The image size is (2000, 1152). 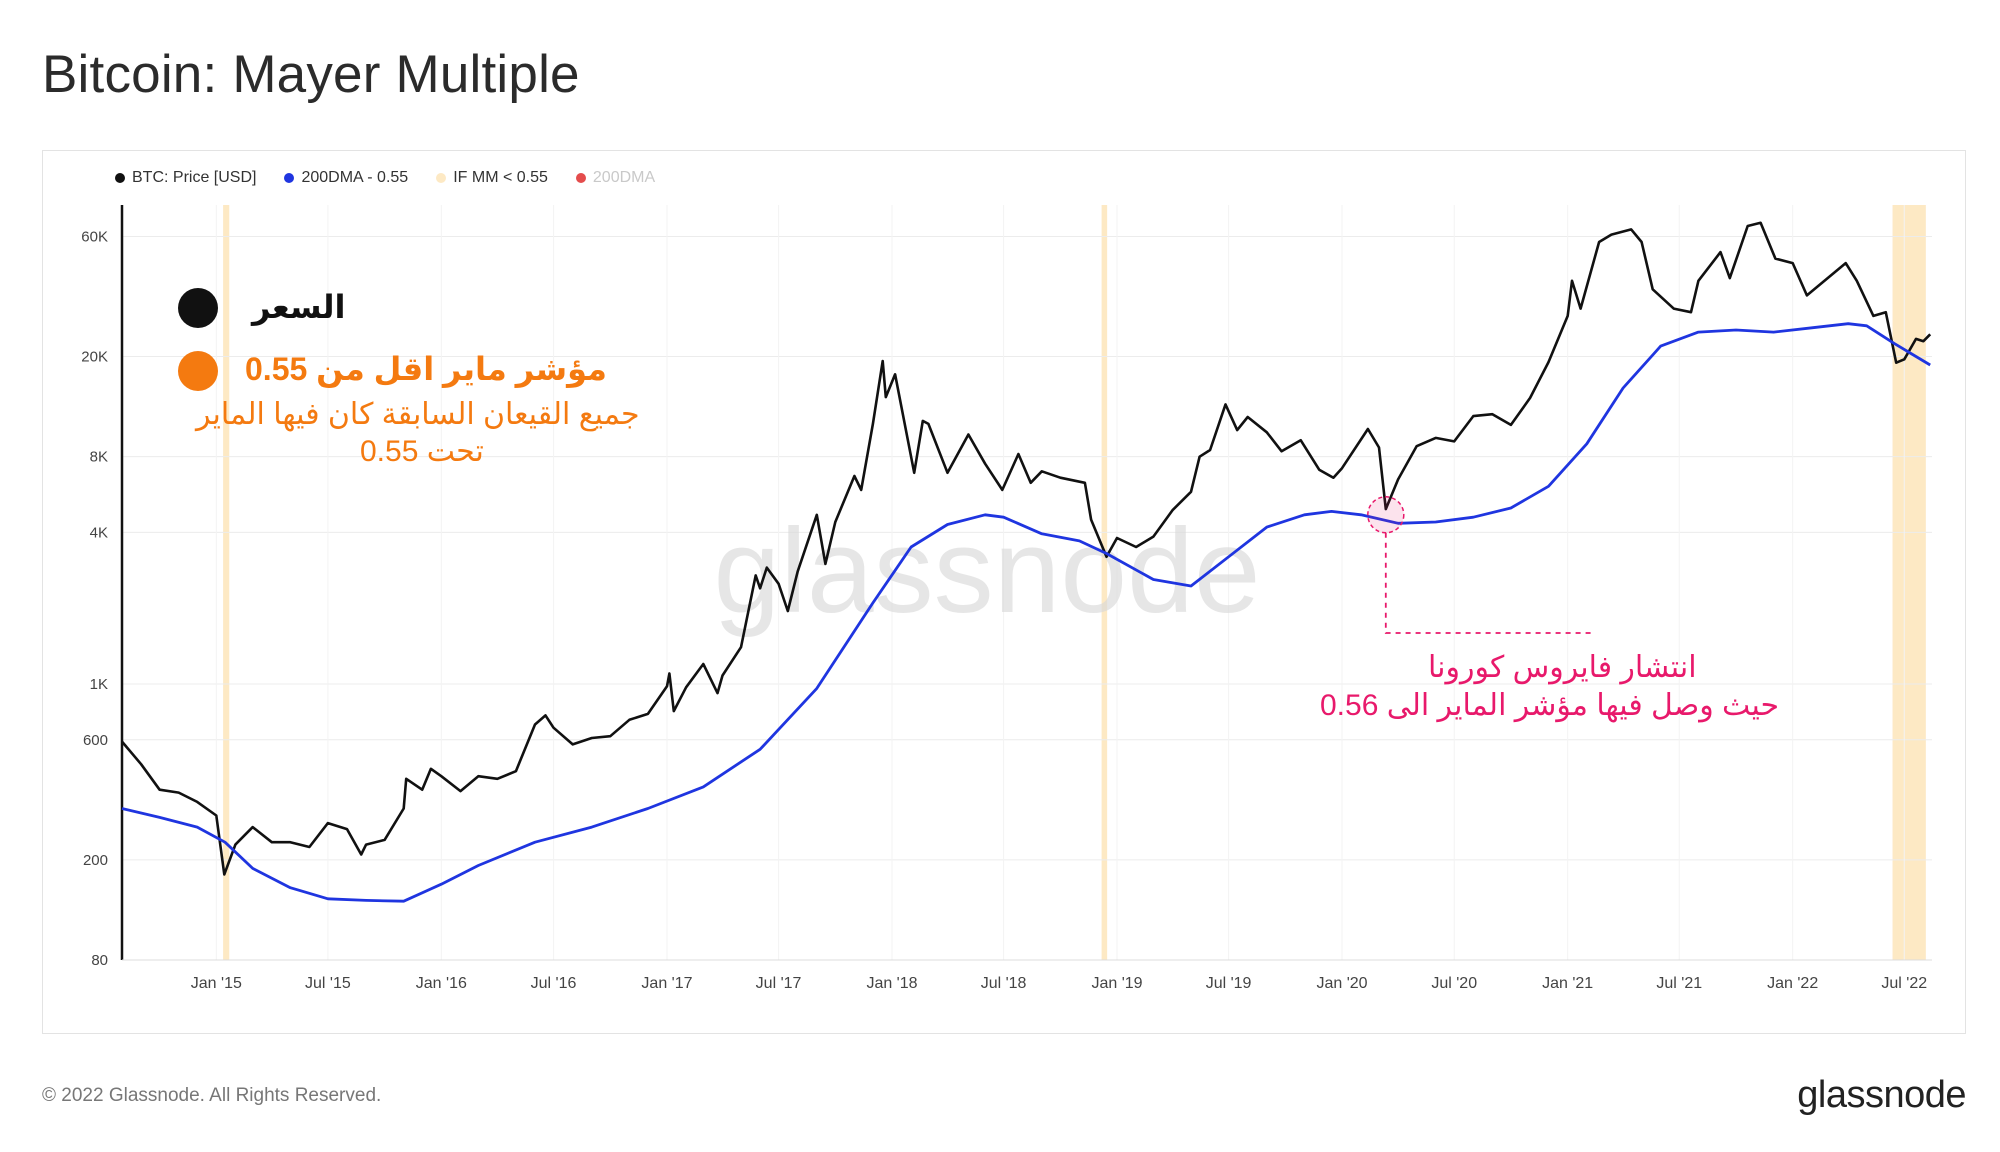 What do you see at coordinates (500, 177) in the screenshot?
I see `legend-label-band: IF MM < 0.55` at bounding box center [500, 177].